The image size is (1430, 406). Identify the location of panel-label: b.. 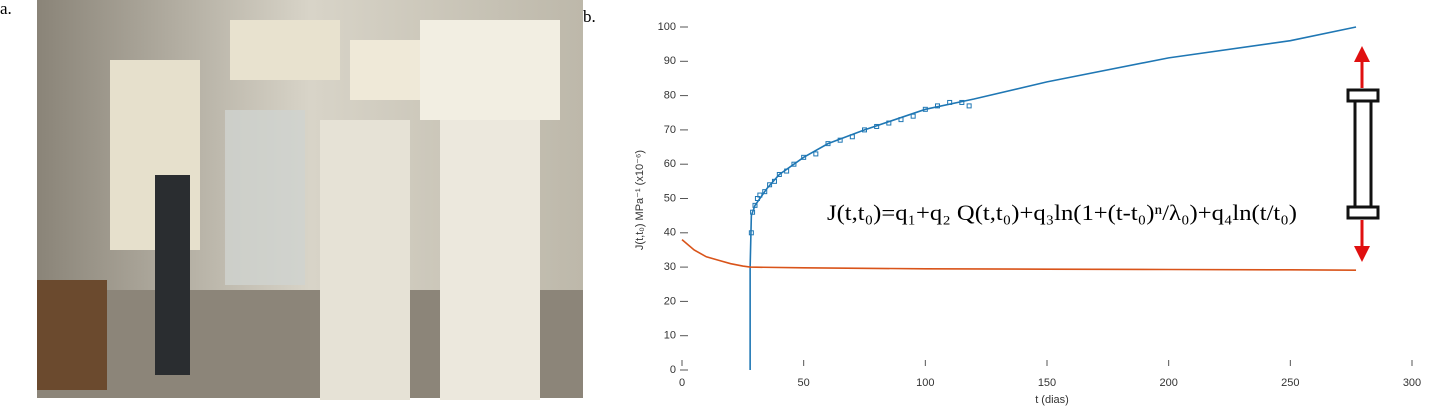
(589, 16).